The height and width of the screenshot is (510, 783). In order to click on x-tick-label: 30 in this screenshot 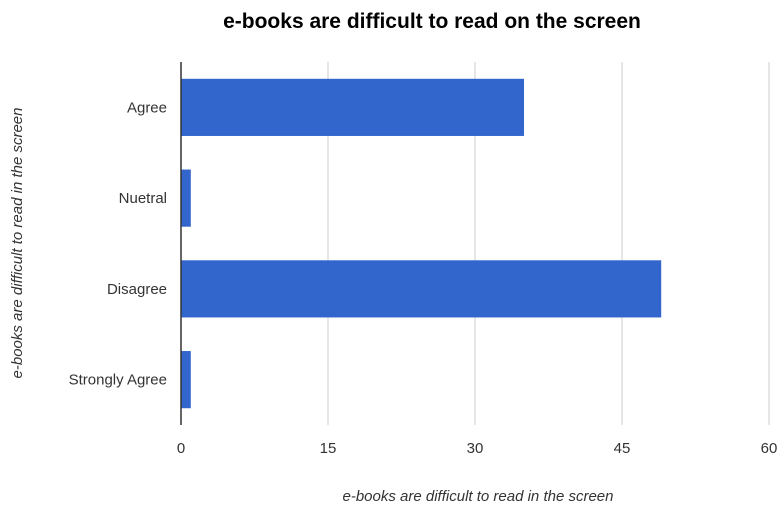, I will do `click(475, 448)`.